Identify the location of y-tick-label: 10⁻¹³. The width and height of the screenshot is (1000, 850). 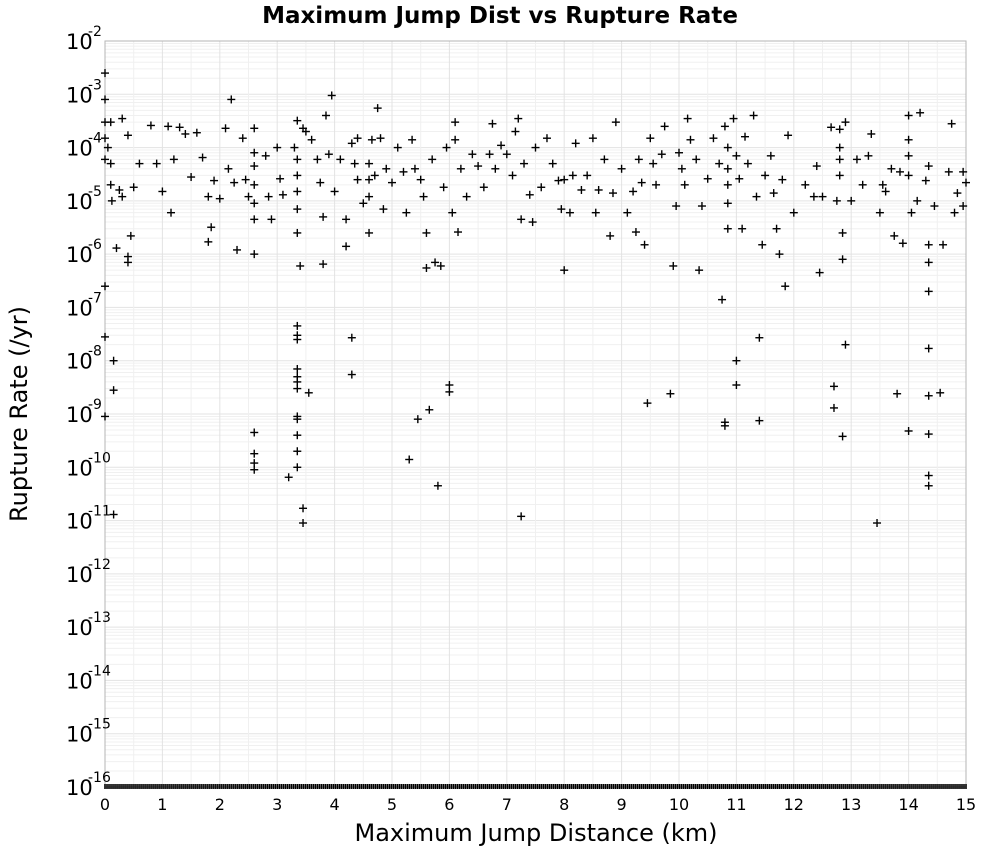
(88, 625).